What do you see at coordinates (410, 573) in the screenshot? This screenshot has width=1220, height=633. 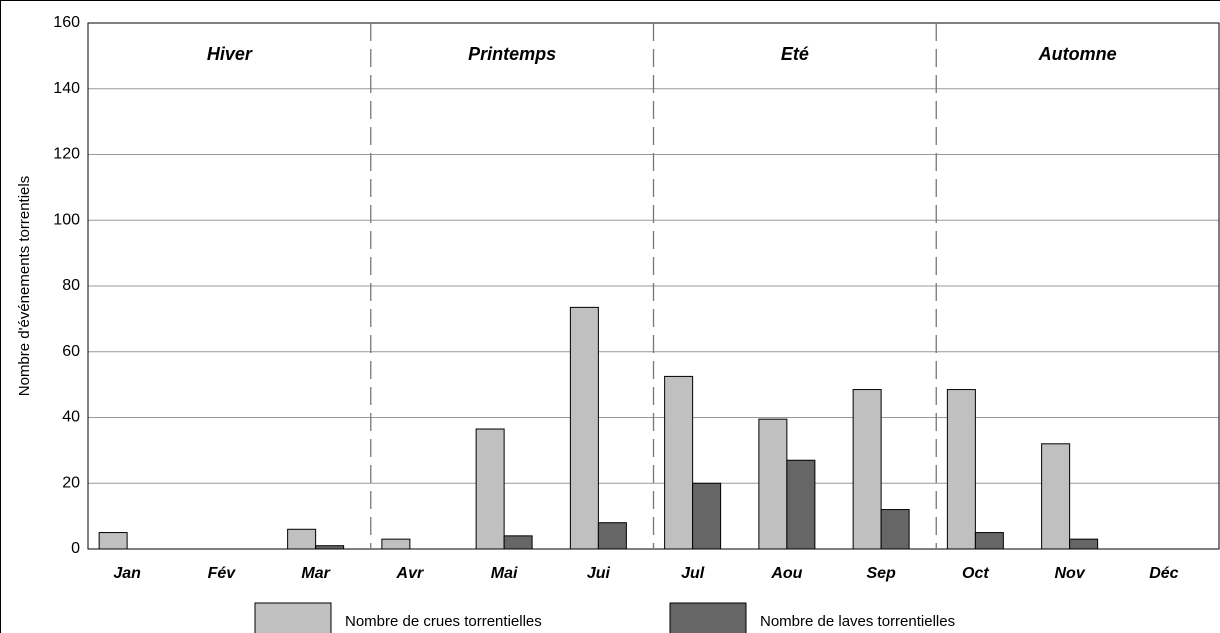 I see `x-tick-label: Avr` at bounding box center [410, 573].